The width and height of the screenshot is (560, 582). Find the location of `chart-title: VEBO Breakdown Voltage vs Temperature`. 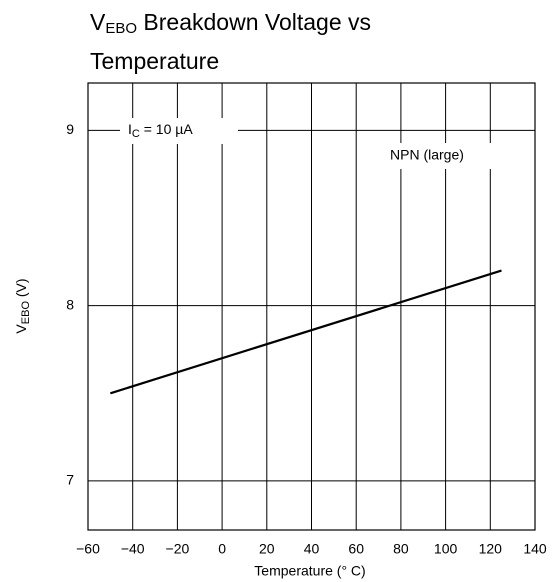

chart-title: VEBO Breakdown Voltage vs Temperature is located at coordinates (255, 41).